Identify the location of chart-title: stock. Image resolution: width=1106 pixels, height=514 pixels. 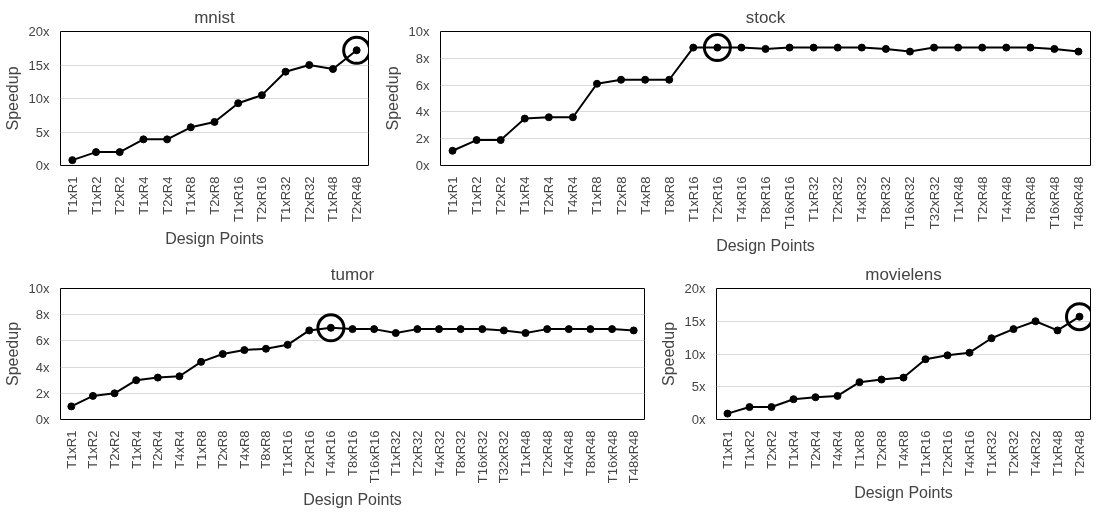
(765, 17).